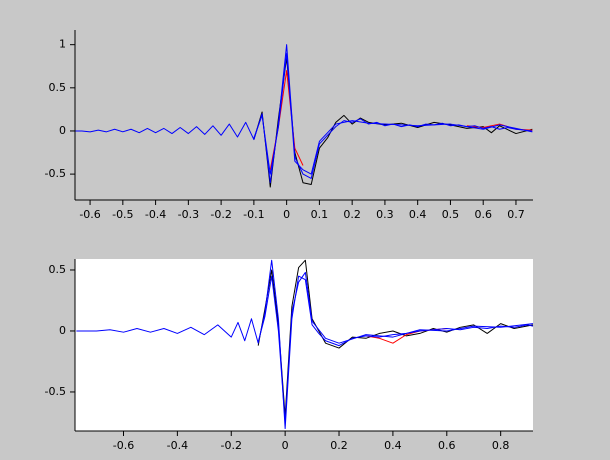  What do you see at coordinates (385, 214) in the screenshot?
I see `x-tick-label: 0.3` at bounding box center [385, 214].